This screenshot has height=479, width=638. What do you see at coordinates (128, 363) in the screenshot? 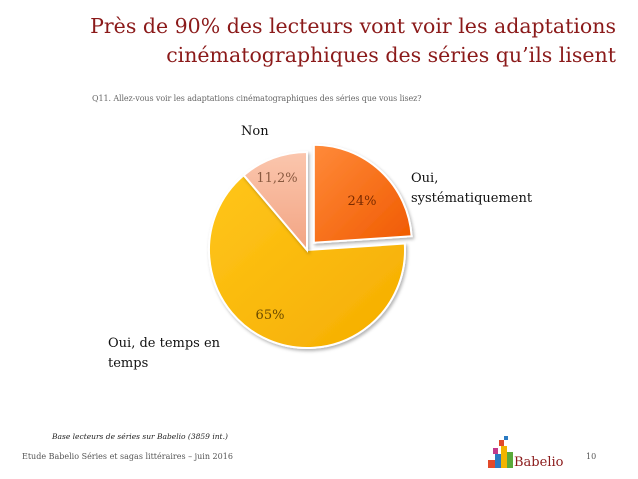
I see `category-label-1-line-2: temps` at bounding box center [128, 363].